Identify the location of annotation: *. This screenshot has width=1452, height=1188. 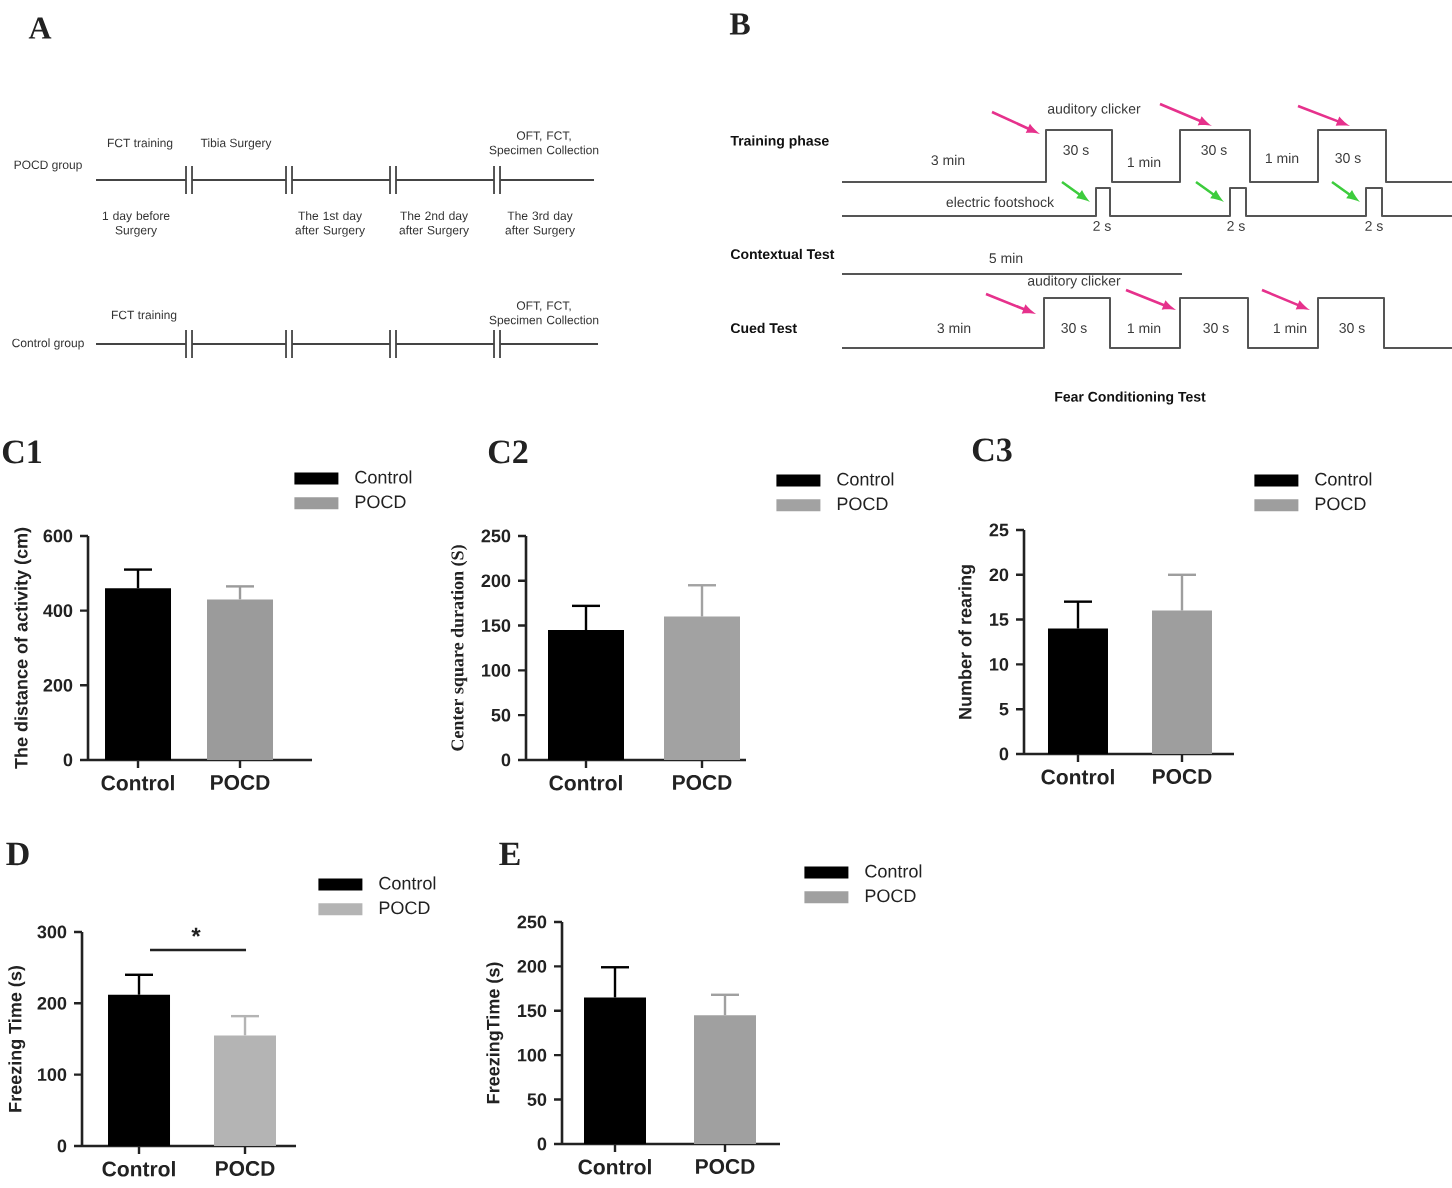
(196, 932).